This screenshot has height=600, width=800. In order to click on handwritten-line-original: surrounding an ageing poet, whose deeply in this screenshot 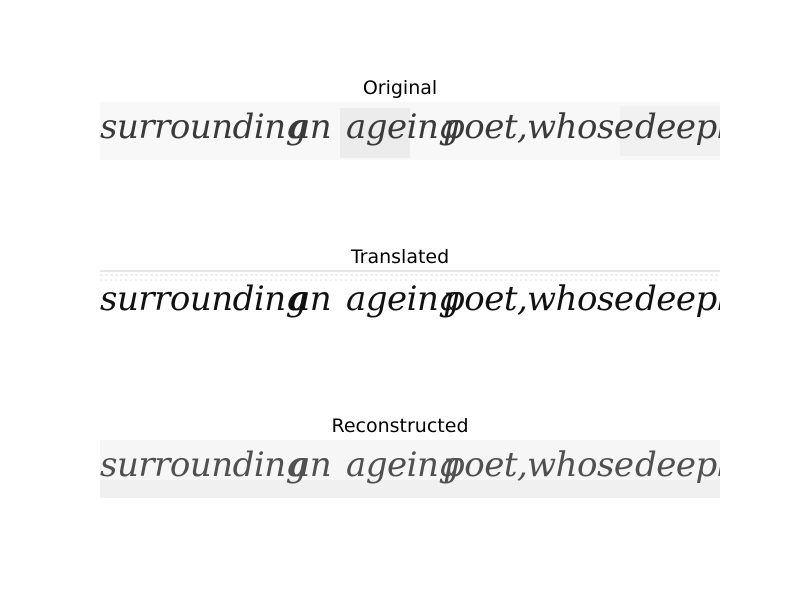, I will do `click(410, 131)`.